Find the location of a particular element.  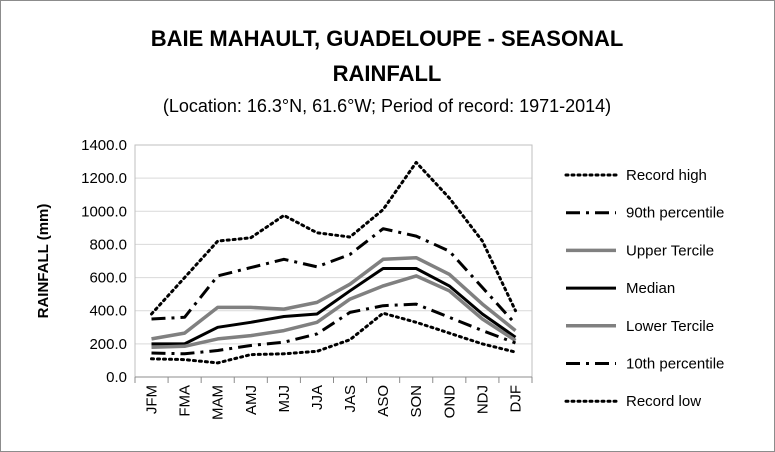

y-tick-label: 400.0 is located at coordinates (108, 311).